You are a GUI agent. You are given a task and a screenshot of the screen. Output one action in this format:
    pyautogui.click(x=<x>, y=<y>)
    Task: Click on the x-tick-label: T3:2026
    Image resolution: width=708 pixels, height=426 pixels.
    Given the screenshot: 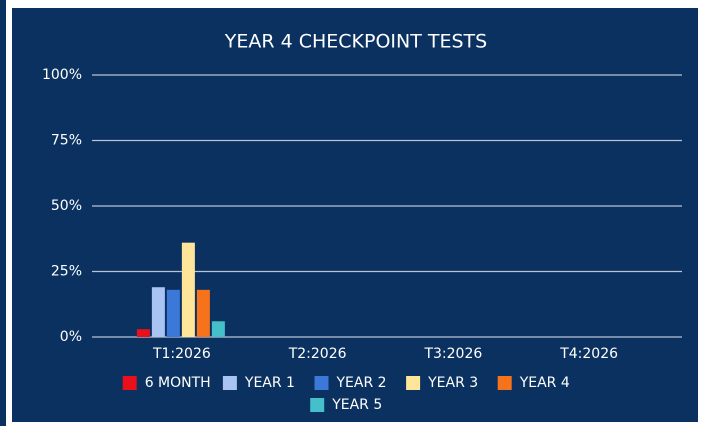 What is the action you would take?
    pyautogui.click(x=452, y=354)
    